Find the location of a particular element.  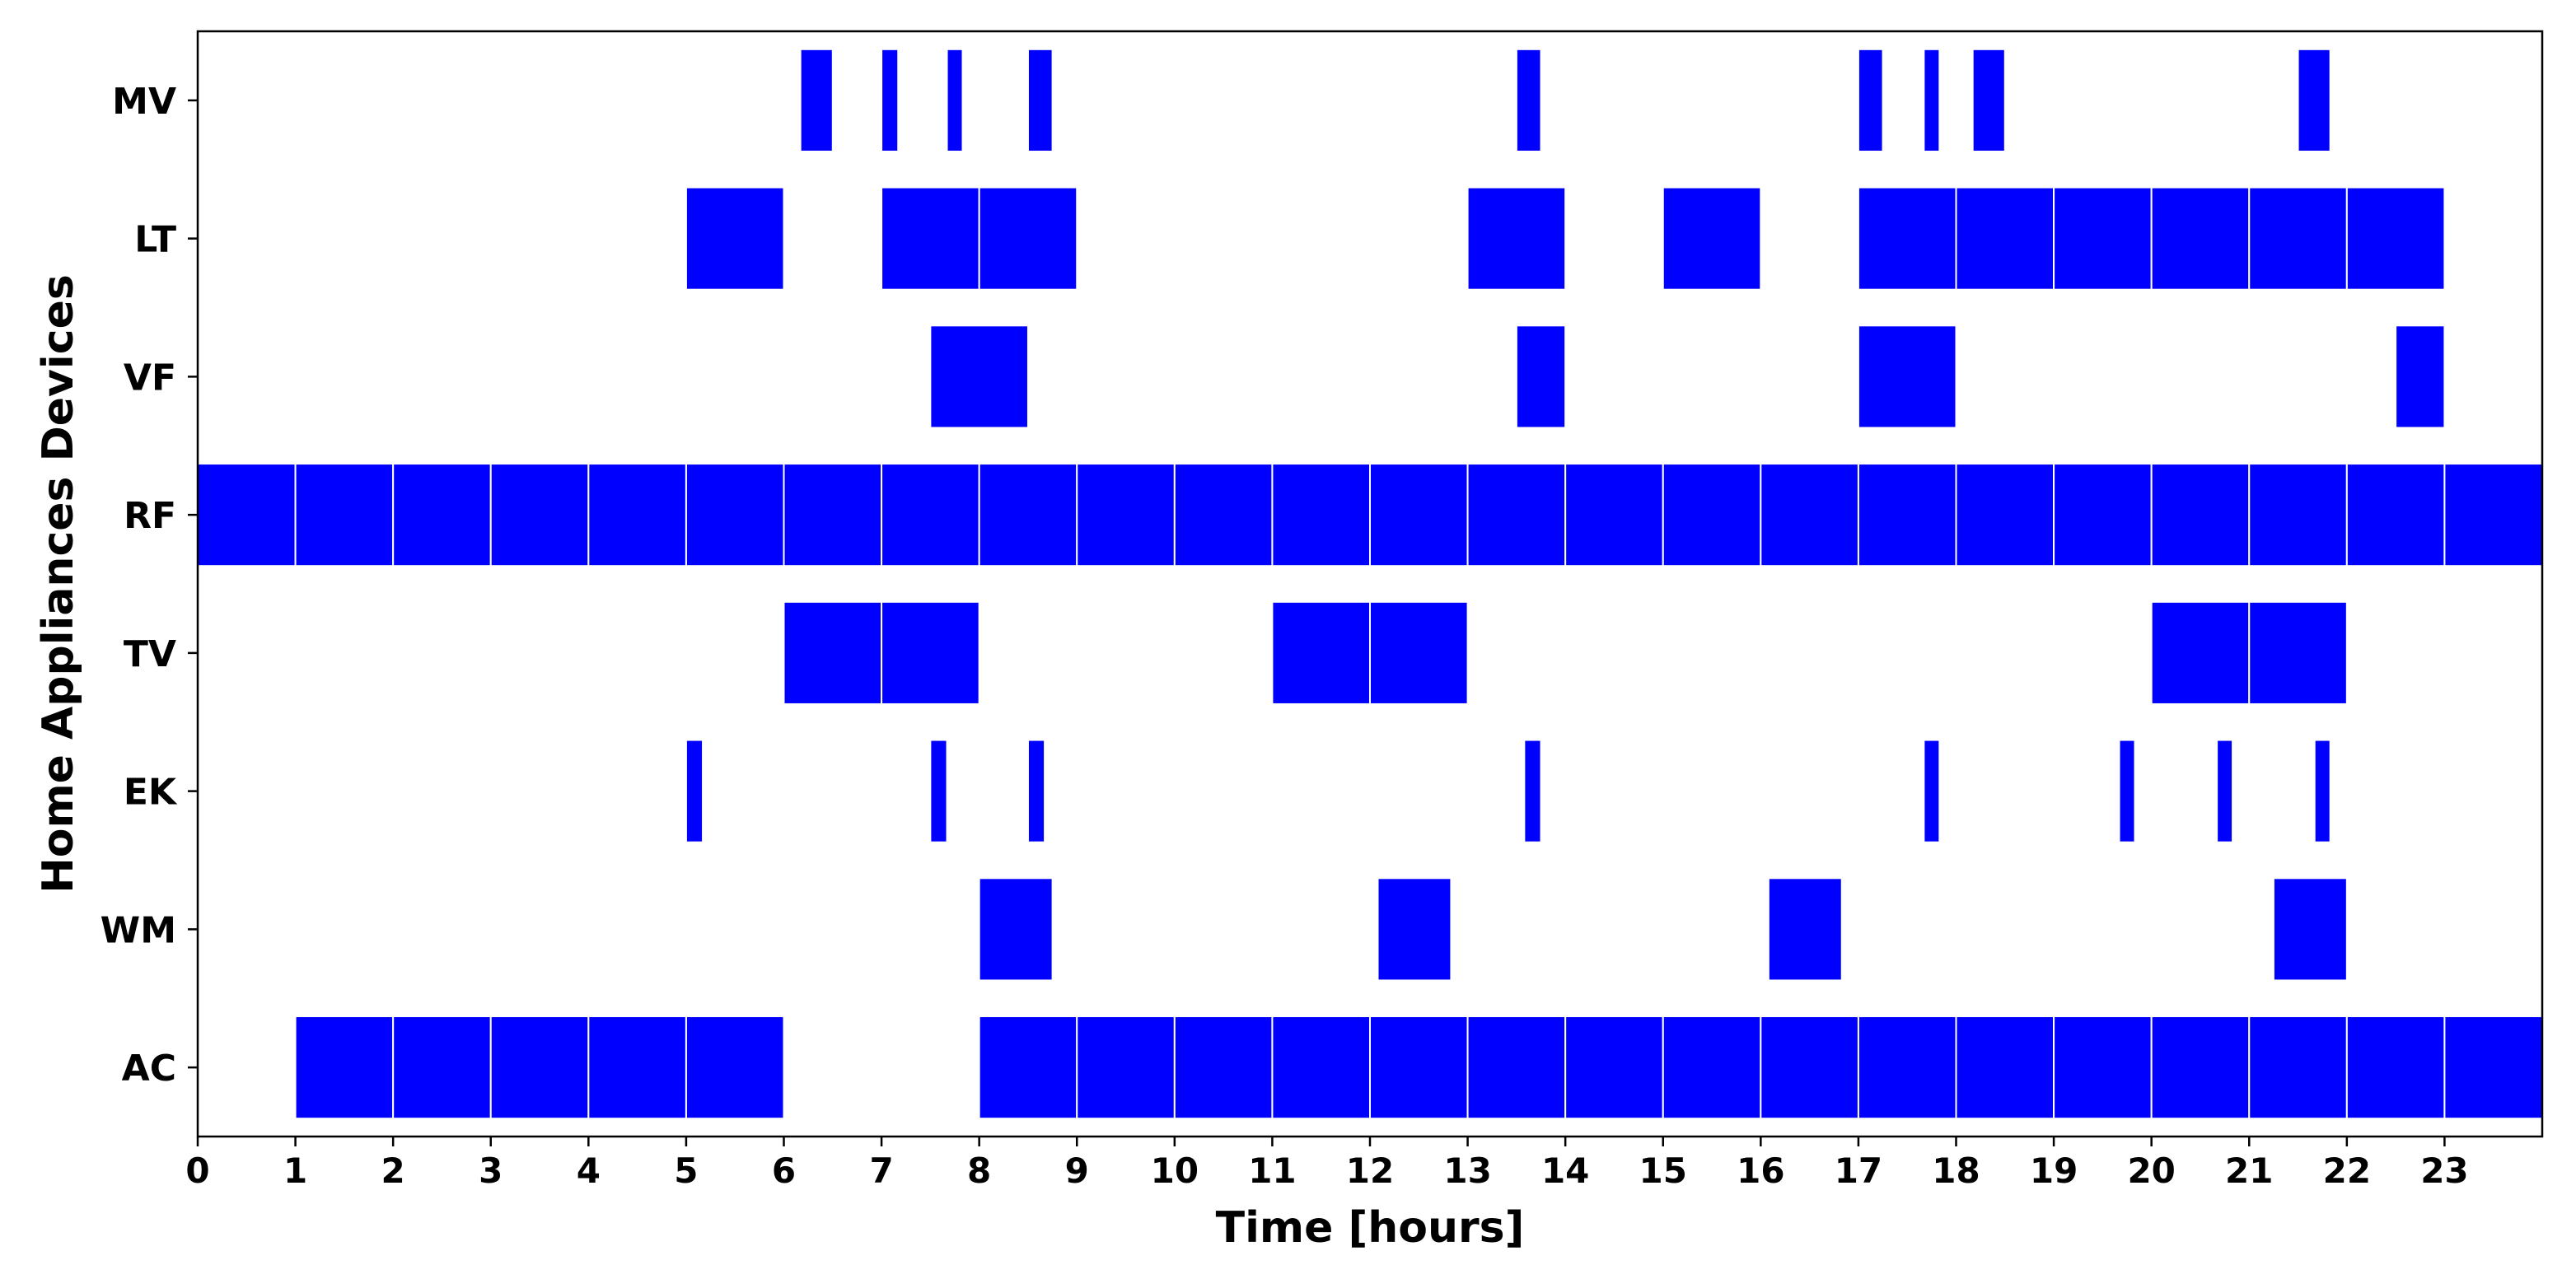

x-tick-label-16: 16 is located at coordinates (1760, 1171).